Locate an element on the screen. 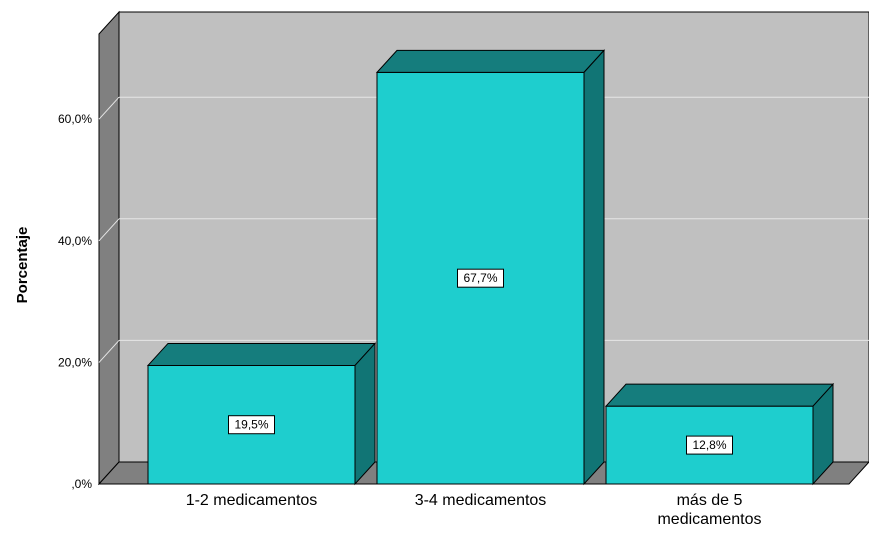 This screenshot has width=869, height=533. y-tick-label: 20,0% is located at coordinates (75, 362).